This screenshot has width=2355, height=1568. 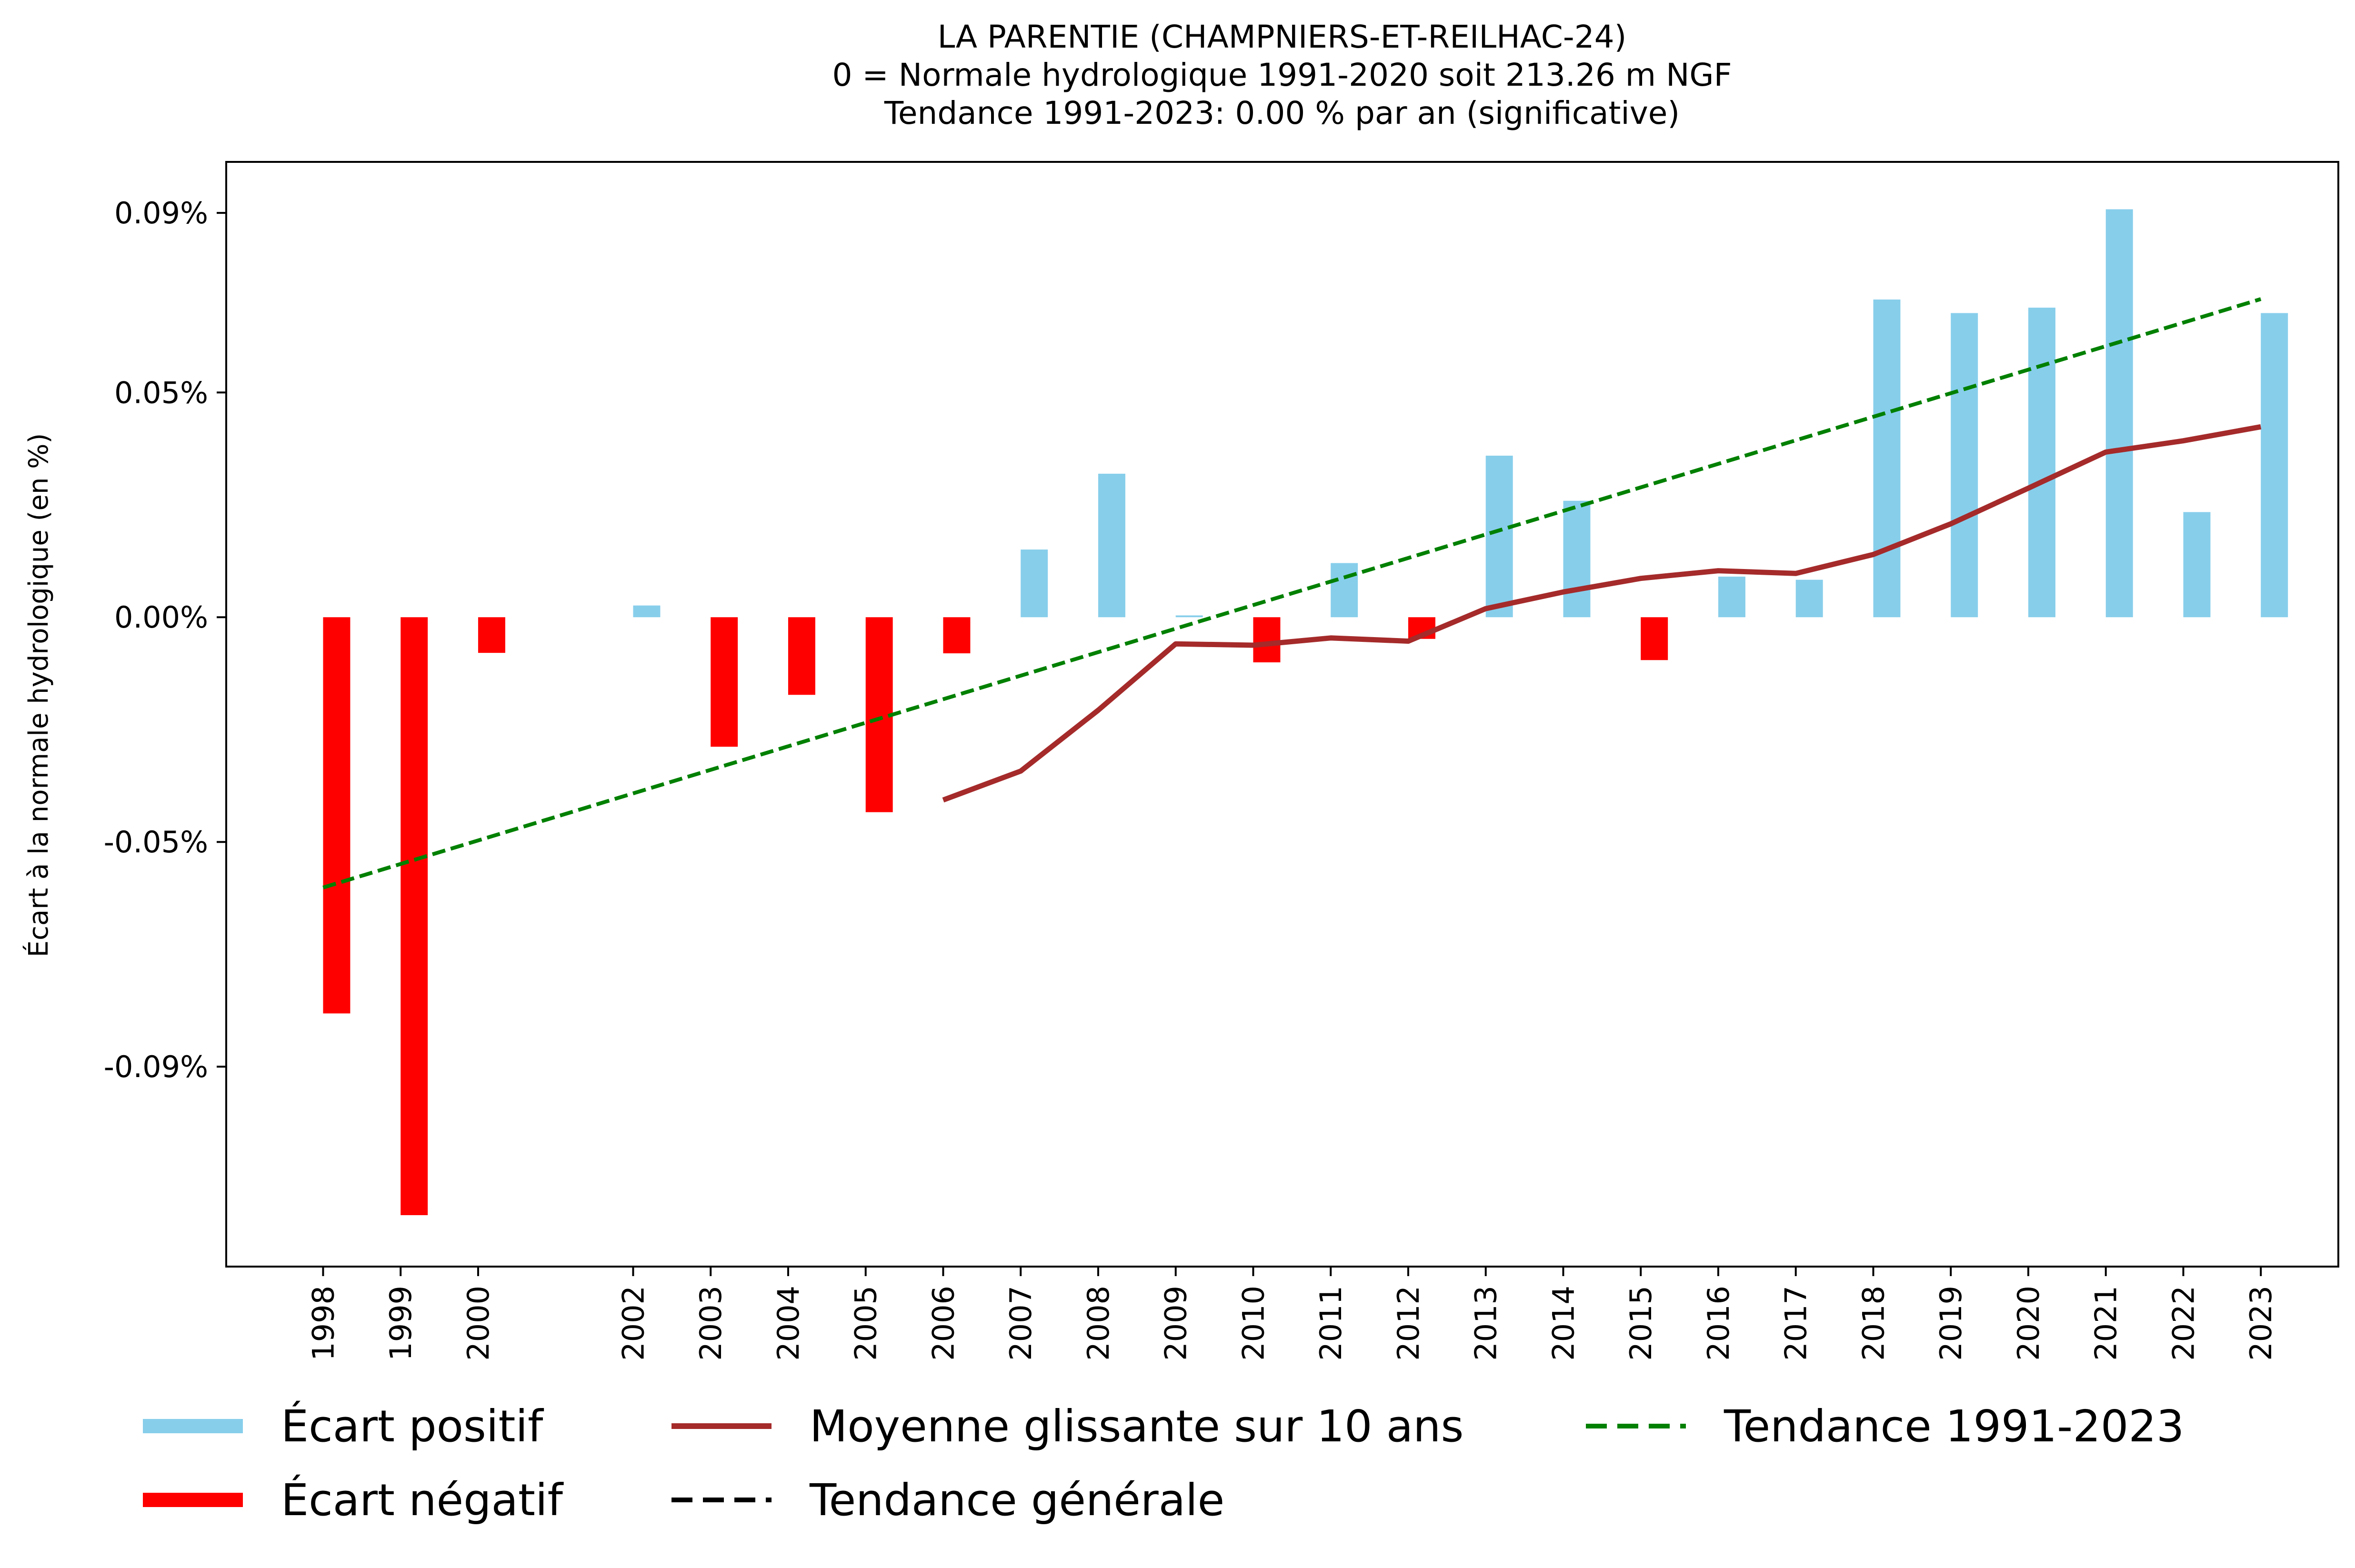 I want to click on bar-2000, so click(x=491, y=635).